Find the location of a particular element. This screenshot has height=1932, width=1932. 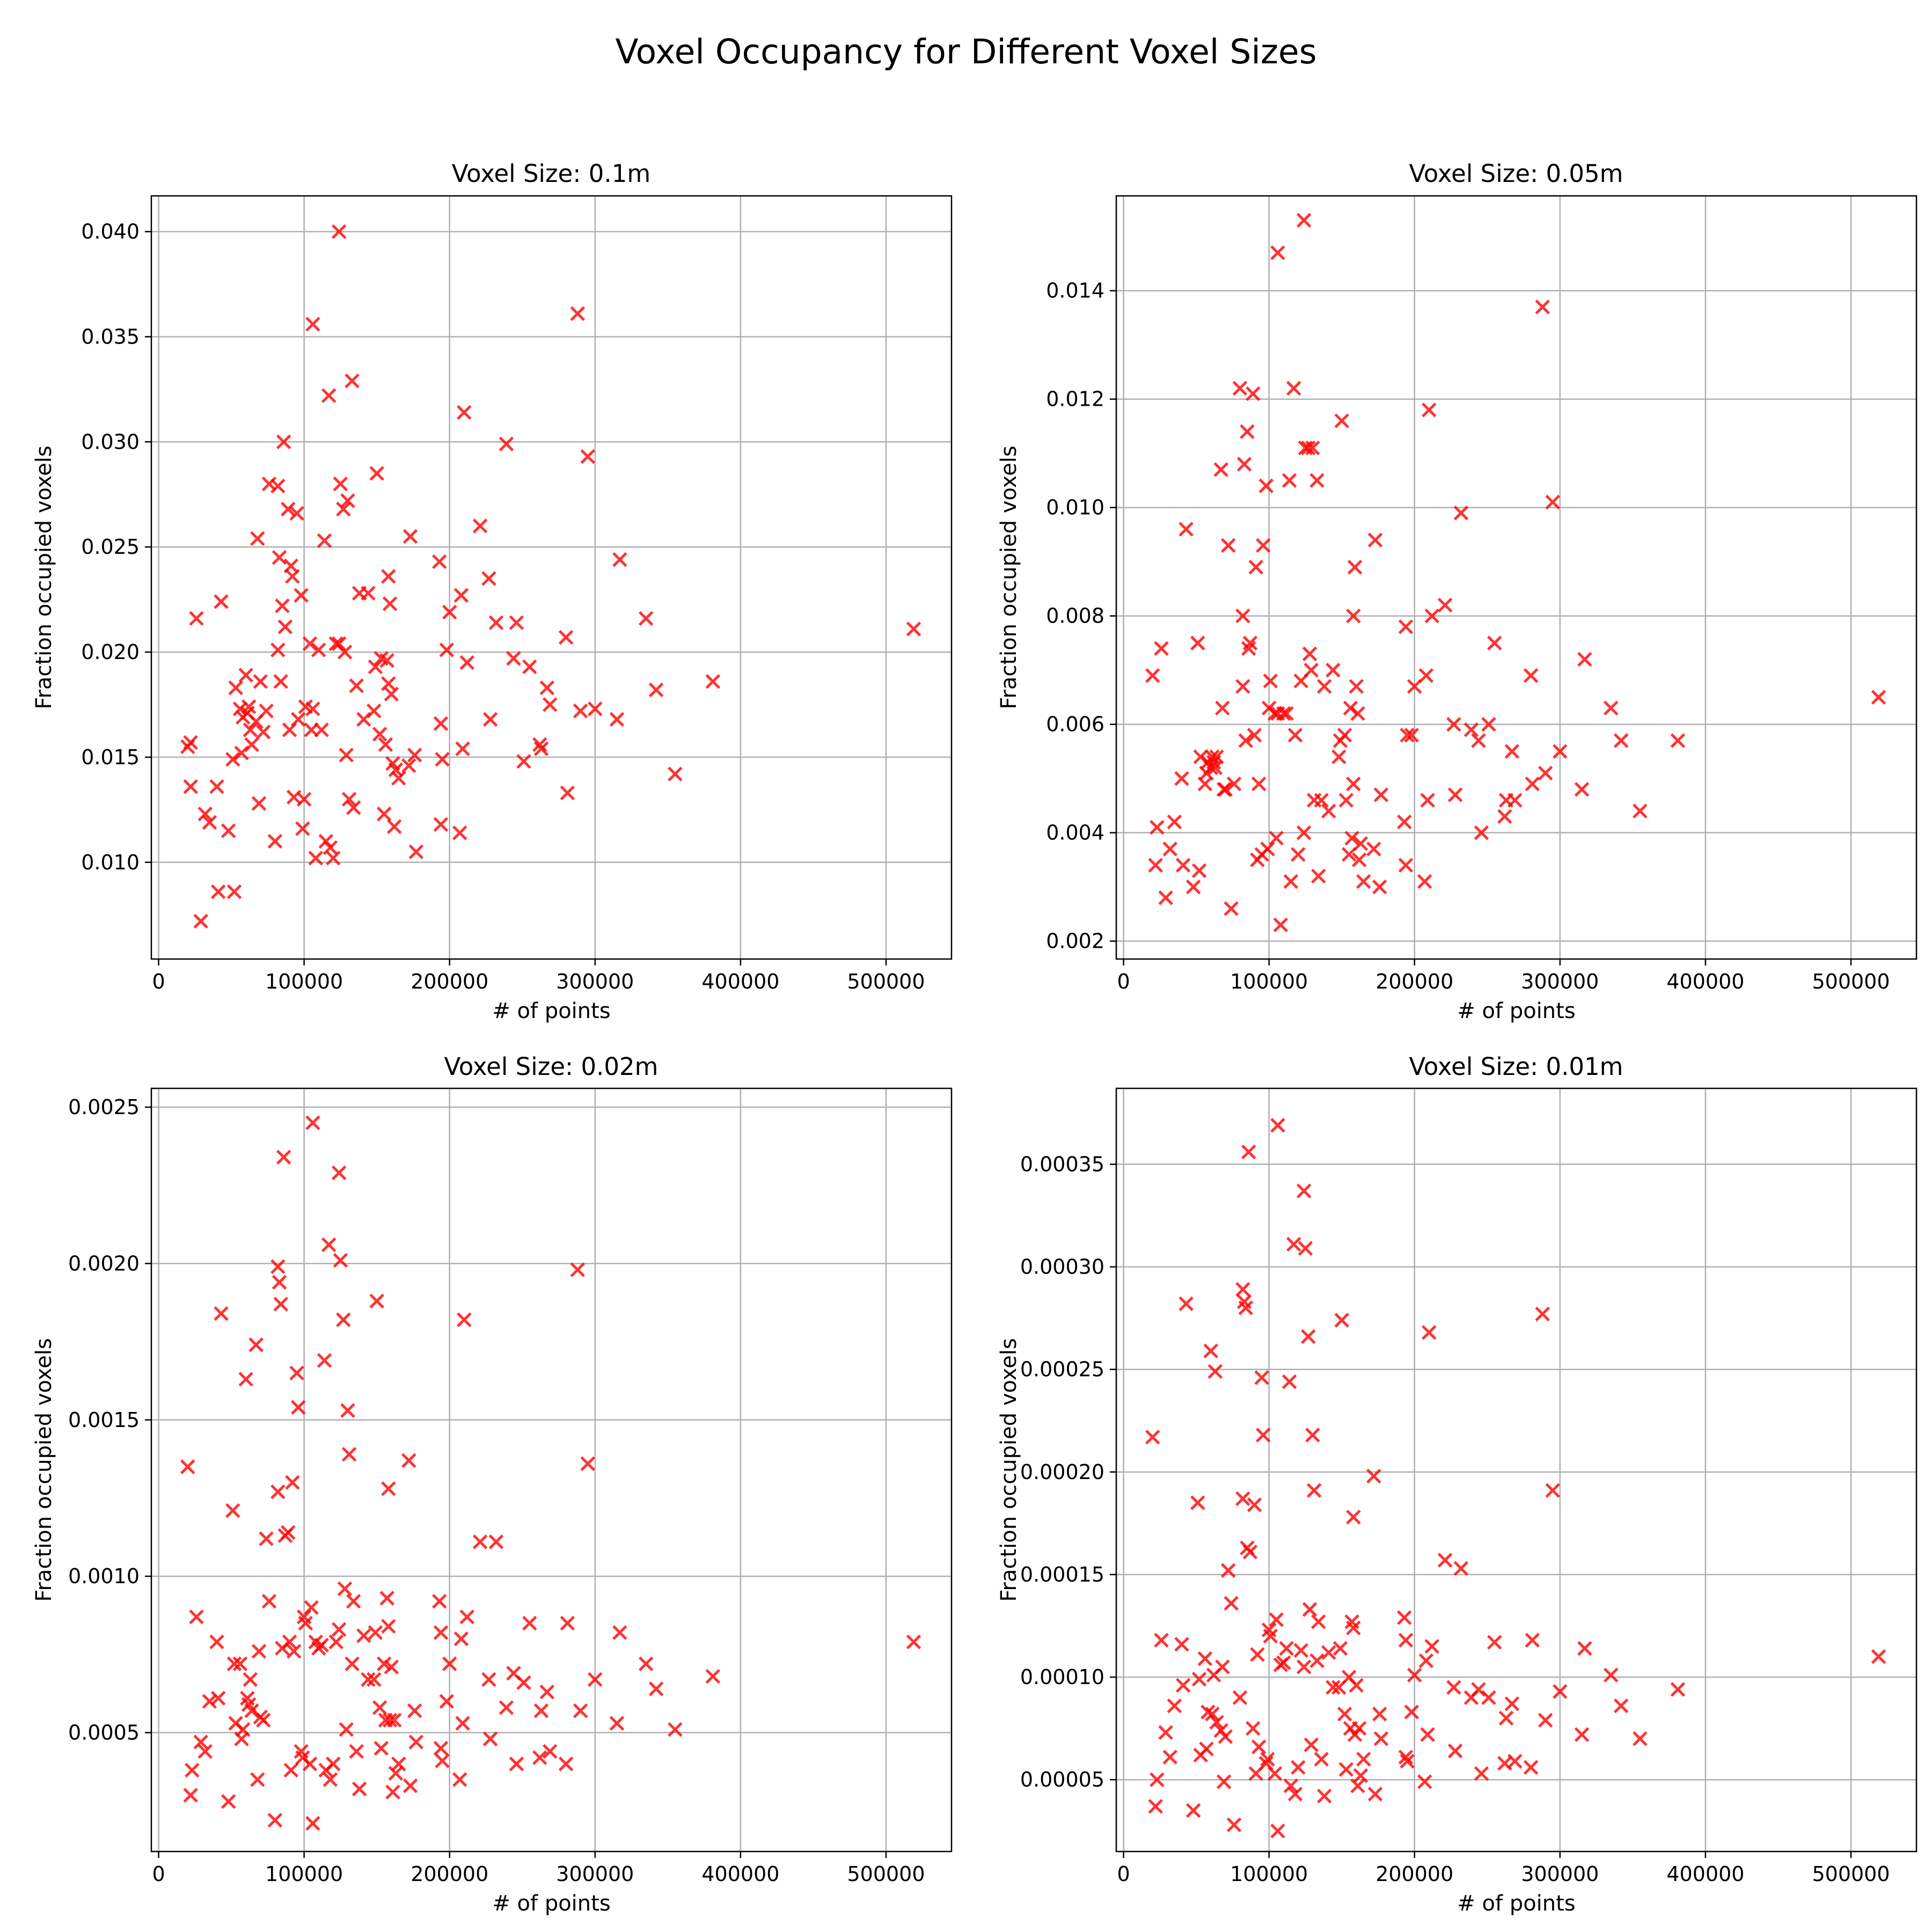

y-axis-label: Fraction occupied voxels is located at coordinates (44, 577).